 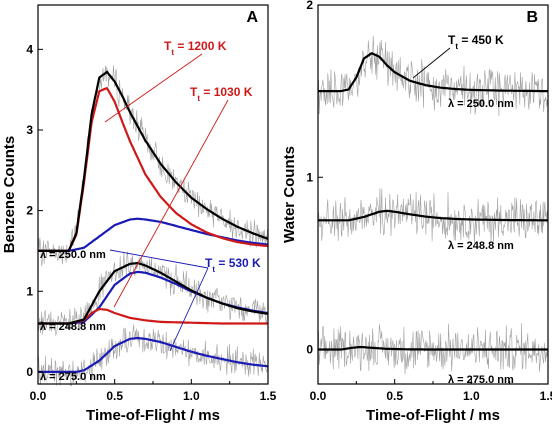 What do you see at coordinates (221, 94) in the screenshot?
I see `annotation-temperature-2: Tt = 1030 K` at bounding box center [221, 94].